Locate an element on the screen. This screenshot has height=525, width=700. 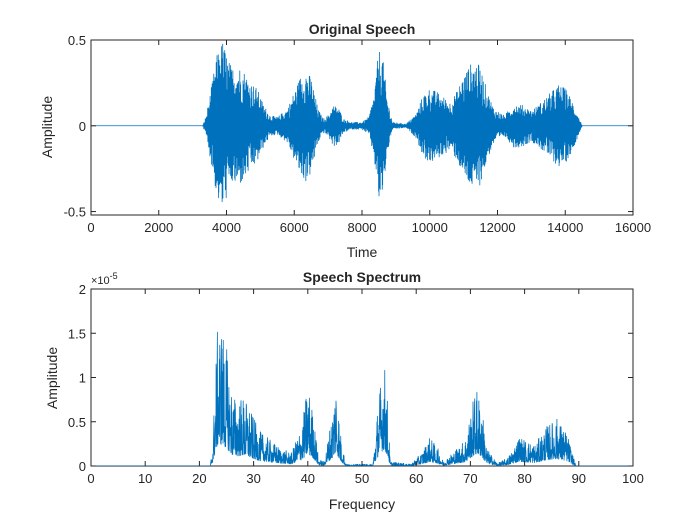
original-speech-ytick-label: 0 is located at coordinates (82, 126).